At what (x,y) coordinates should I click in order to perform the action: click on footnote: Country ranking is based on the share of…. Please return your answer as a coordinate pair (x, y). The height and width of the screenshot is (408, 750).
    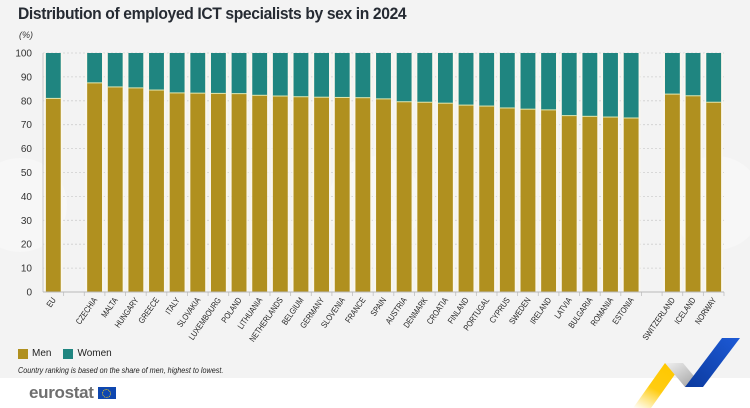
    Looking at the image, I should click on (121, 370).